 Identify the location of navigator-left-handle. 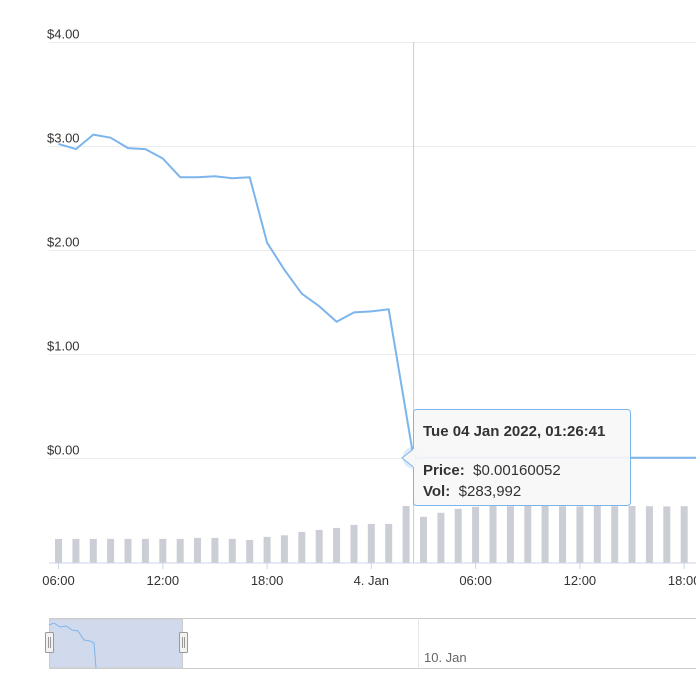
(49, 642).